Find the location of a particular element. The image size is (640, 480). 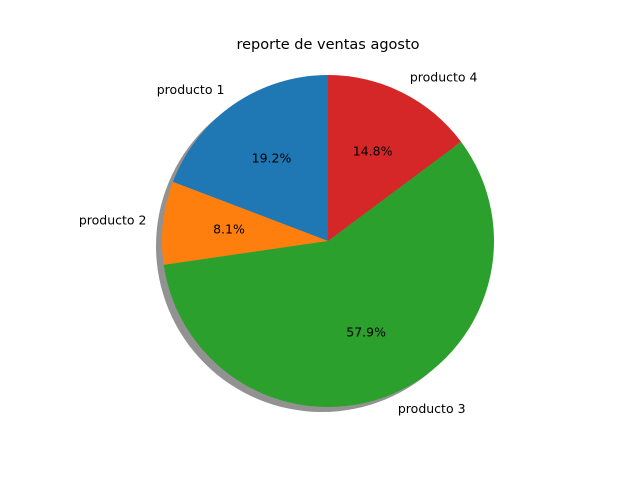

slice-label-4: producto 4 is located at coordinates (444, 76).